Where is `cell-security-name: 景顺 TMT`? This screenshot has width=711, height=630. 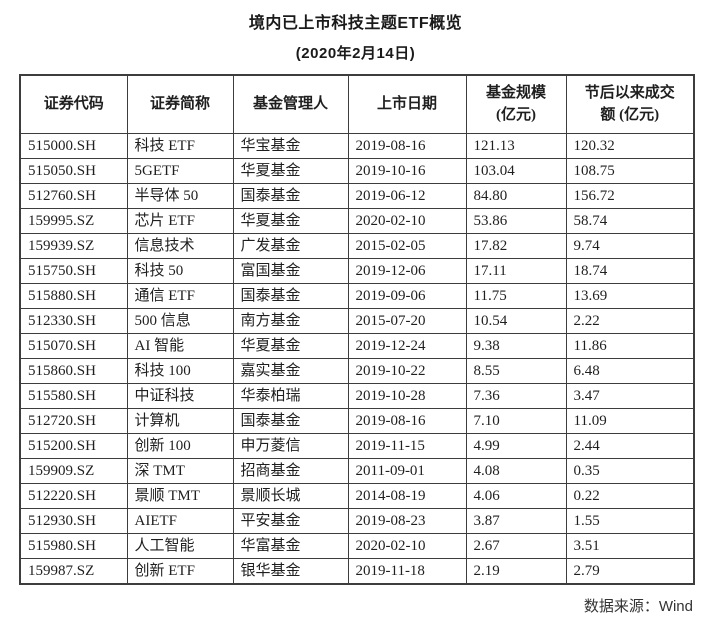 cell-security-name: 景顺 TMT is located at coordinates (180, 495).